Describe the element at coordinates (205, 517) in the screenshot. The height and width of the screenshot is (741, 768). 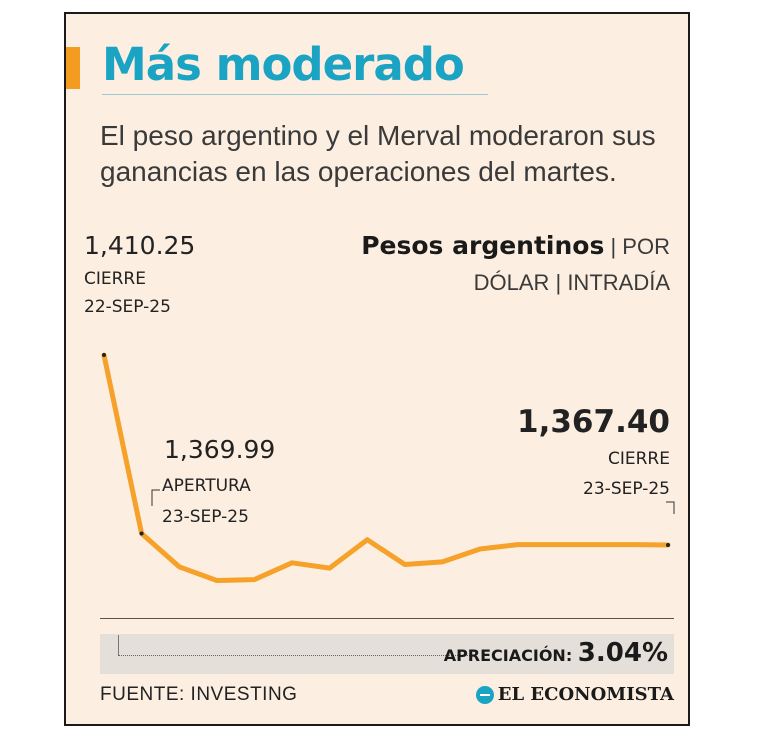
I see `annotation-open-date: 23-SEP-25` at that location.